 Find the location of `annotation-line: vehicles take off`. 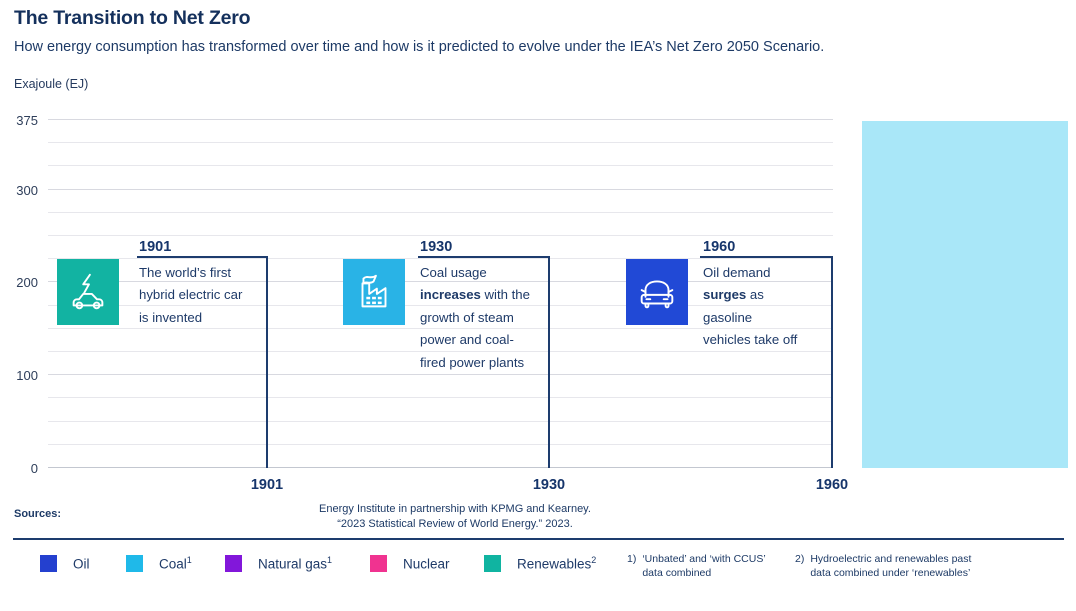

annotation-line: vehicles take off is located at coordinates (750, 340).